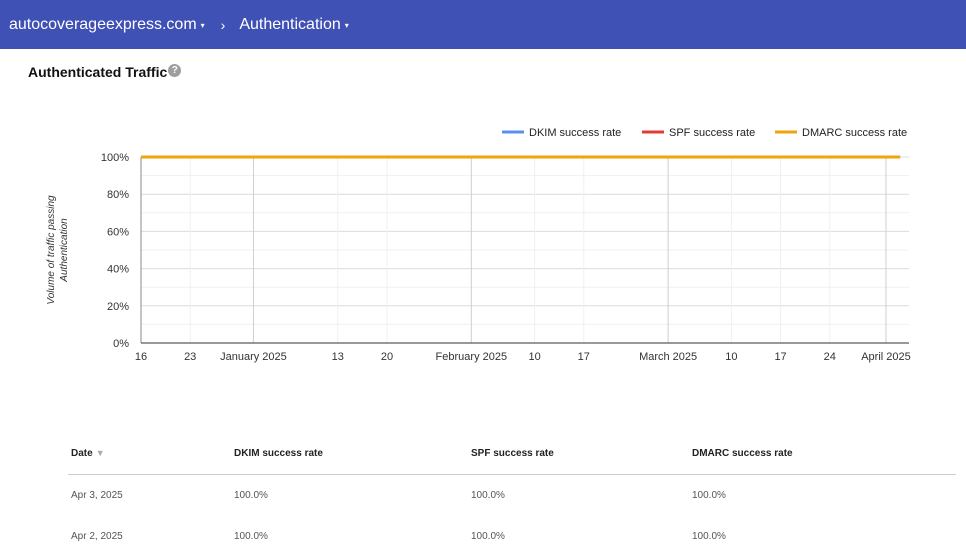  I want to click on x-tick-label: February 2025, so click(472, 357).